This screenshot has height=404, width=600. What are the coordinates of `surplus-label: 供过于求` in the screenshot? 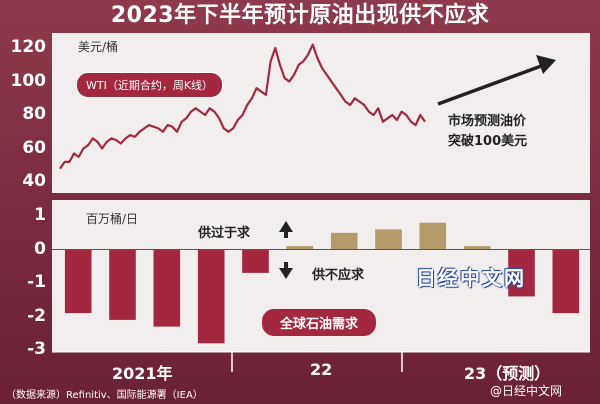 It's located at (224, 233).